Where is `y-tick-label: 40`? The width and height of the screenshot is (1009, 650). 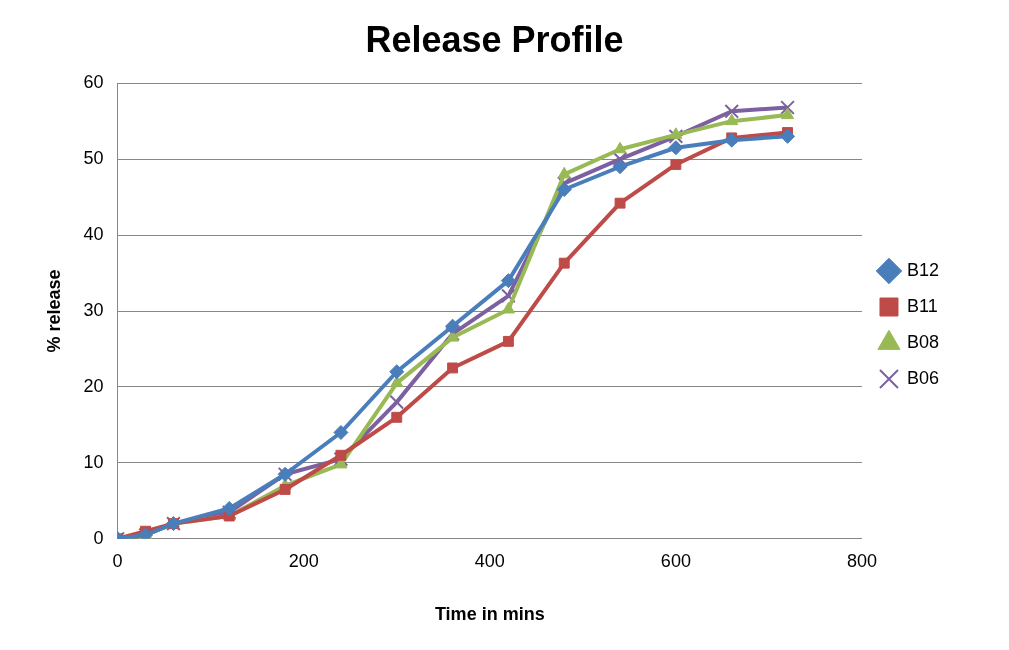 y-tick-label: 40 is located at coordinates (93, 234).